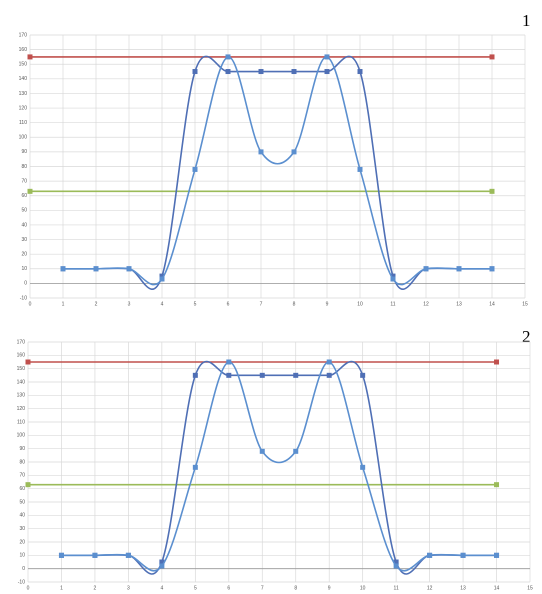  What do you see at coordinates (129, 304) in the screenshot?
I see `x-tick-label: 3` at bounding box center [129, 304].